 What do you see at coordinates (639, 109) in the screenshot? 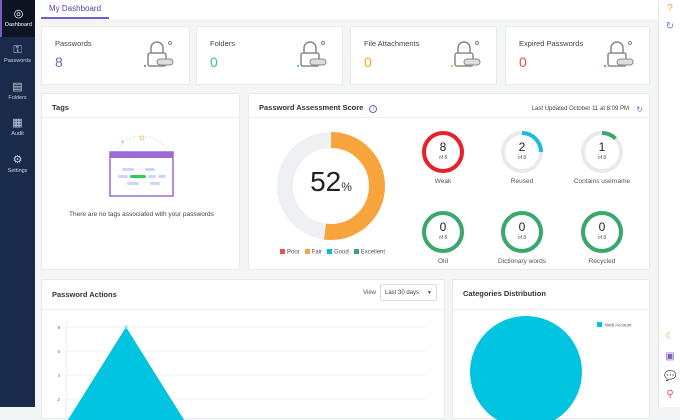
I see `refresh-score-icon: ↻` at bounding box center [639, 109].